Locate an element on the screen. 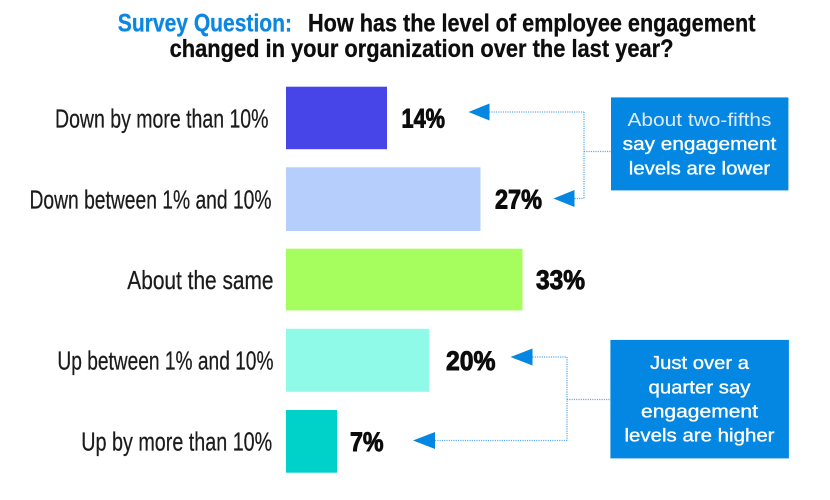 Image resolution: width=830 pixels, height=500 pixels. svg-text: 33% is located at coordinates (560, 280).